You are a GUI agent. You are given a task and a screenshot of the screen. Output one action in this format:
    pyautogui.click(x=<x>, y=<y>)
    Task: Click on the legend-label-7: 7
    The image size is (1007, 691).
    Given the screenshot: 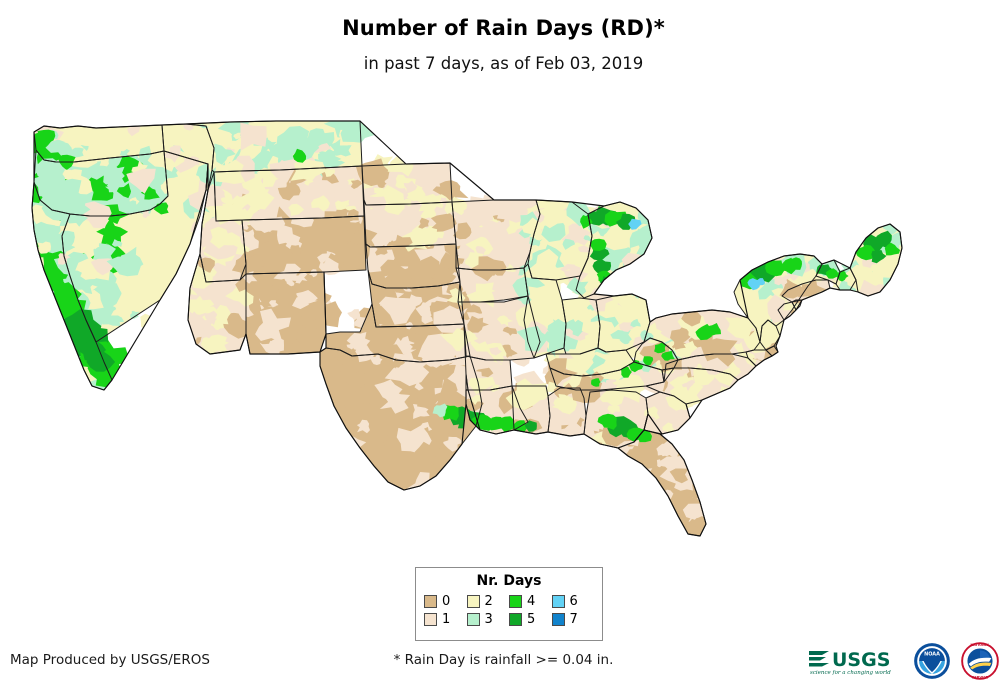 What is the action you would take?
    pyautogui.click(x=573, y=619)
    